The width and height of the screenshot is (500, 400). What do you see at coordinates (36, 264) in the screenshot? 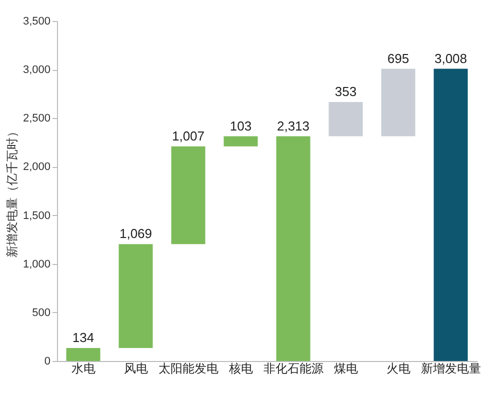
I see `y-tick-label: 1,000` at bounding box center [36, 264].